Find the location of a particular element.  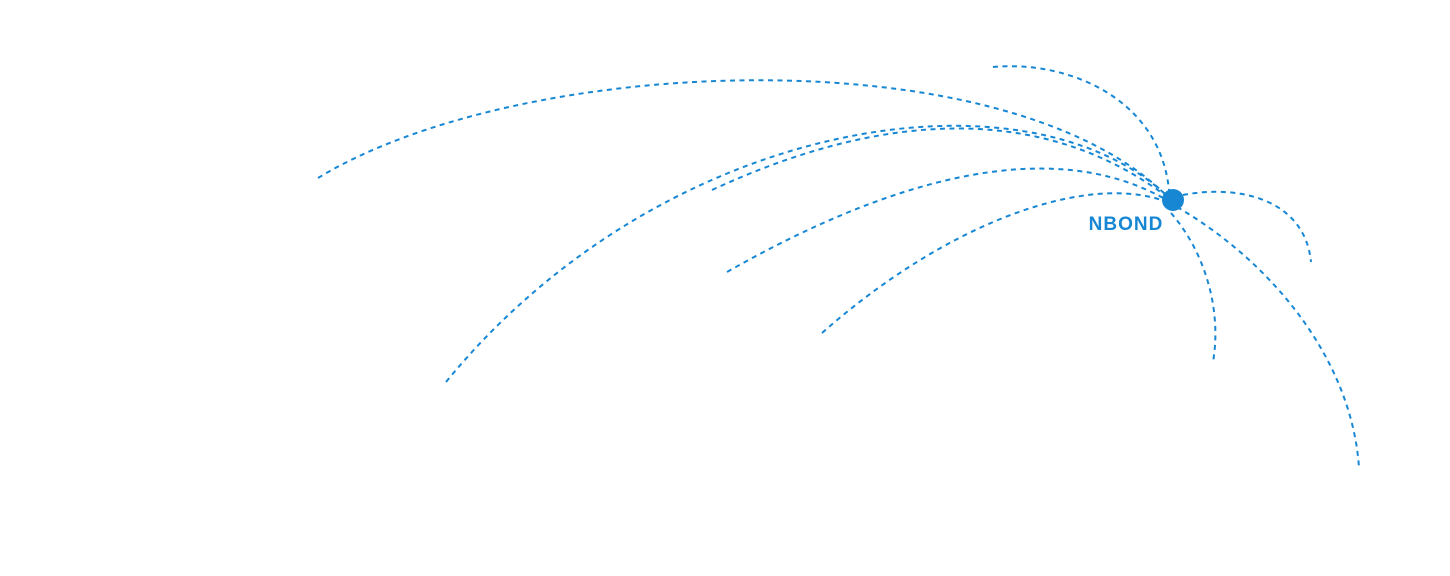

graph-node-label: NBOND is located at coordinates (1126, 224).